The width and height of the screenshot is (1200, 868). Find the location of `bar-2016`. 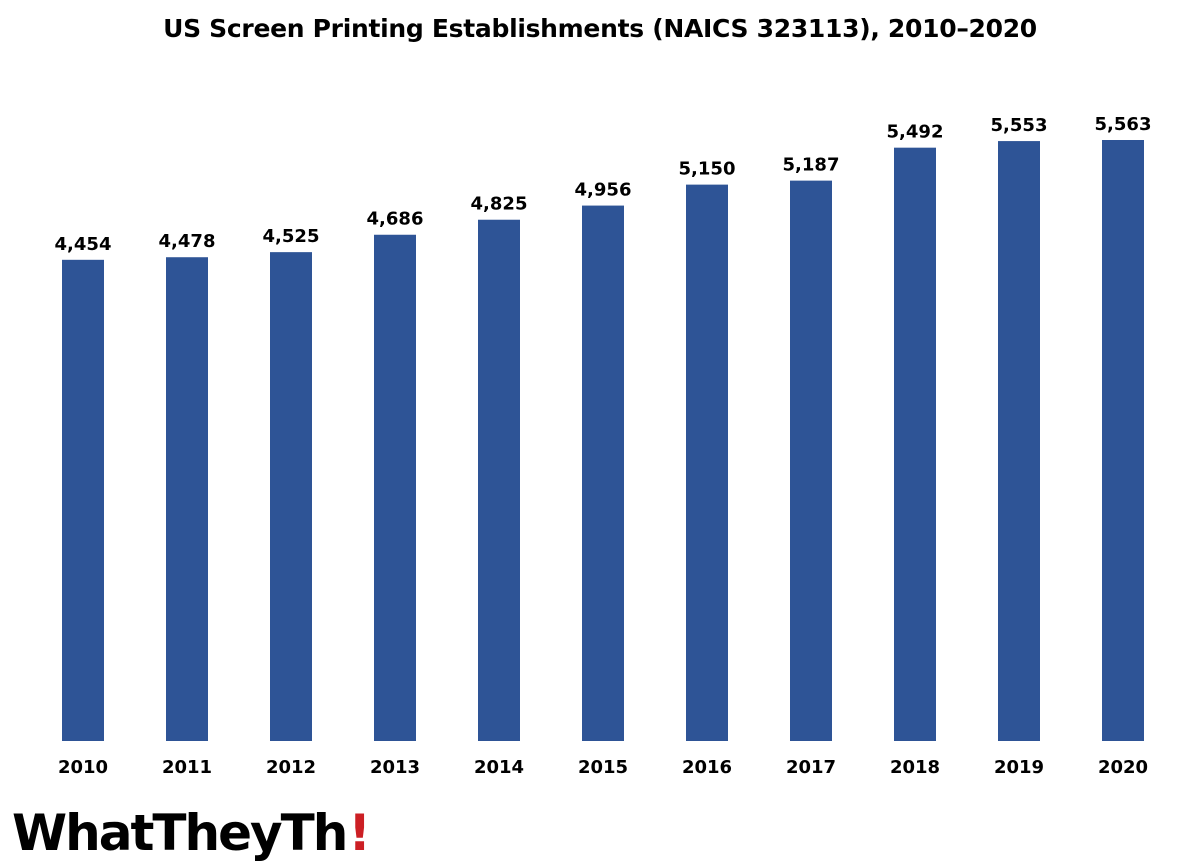

bar-2016 is located at coordinates (707, 463).